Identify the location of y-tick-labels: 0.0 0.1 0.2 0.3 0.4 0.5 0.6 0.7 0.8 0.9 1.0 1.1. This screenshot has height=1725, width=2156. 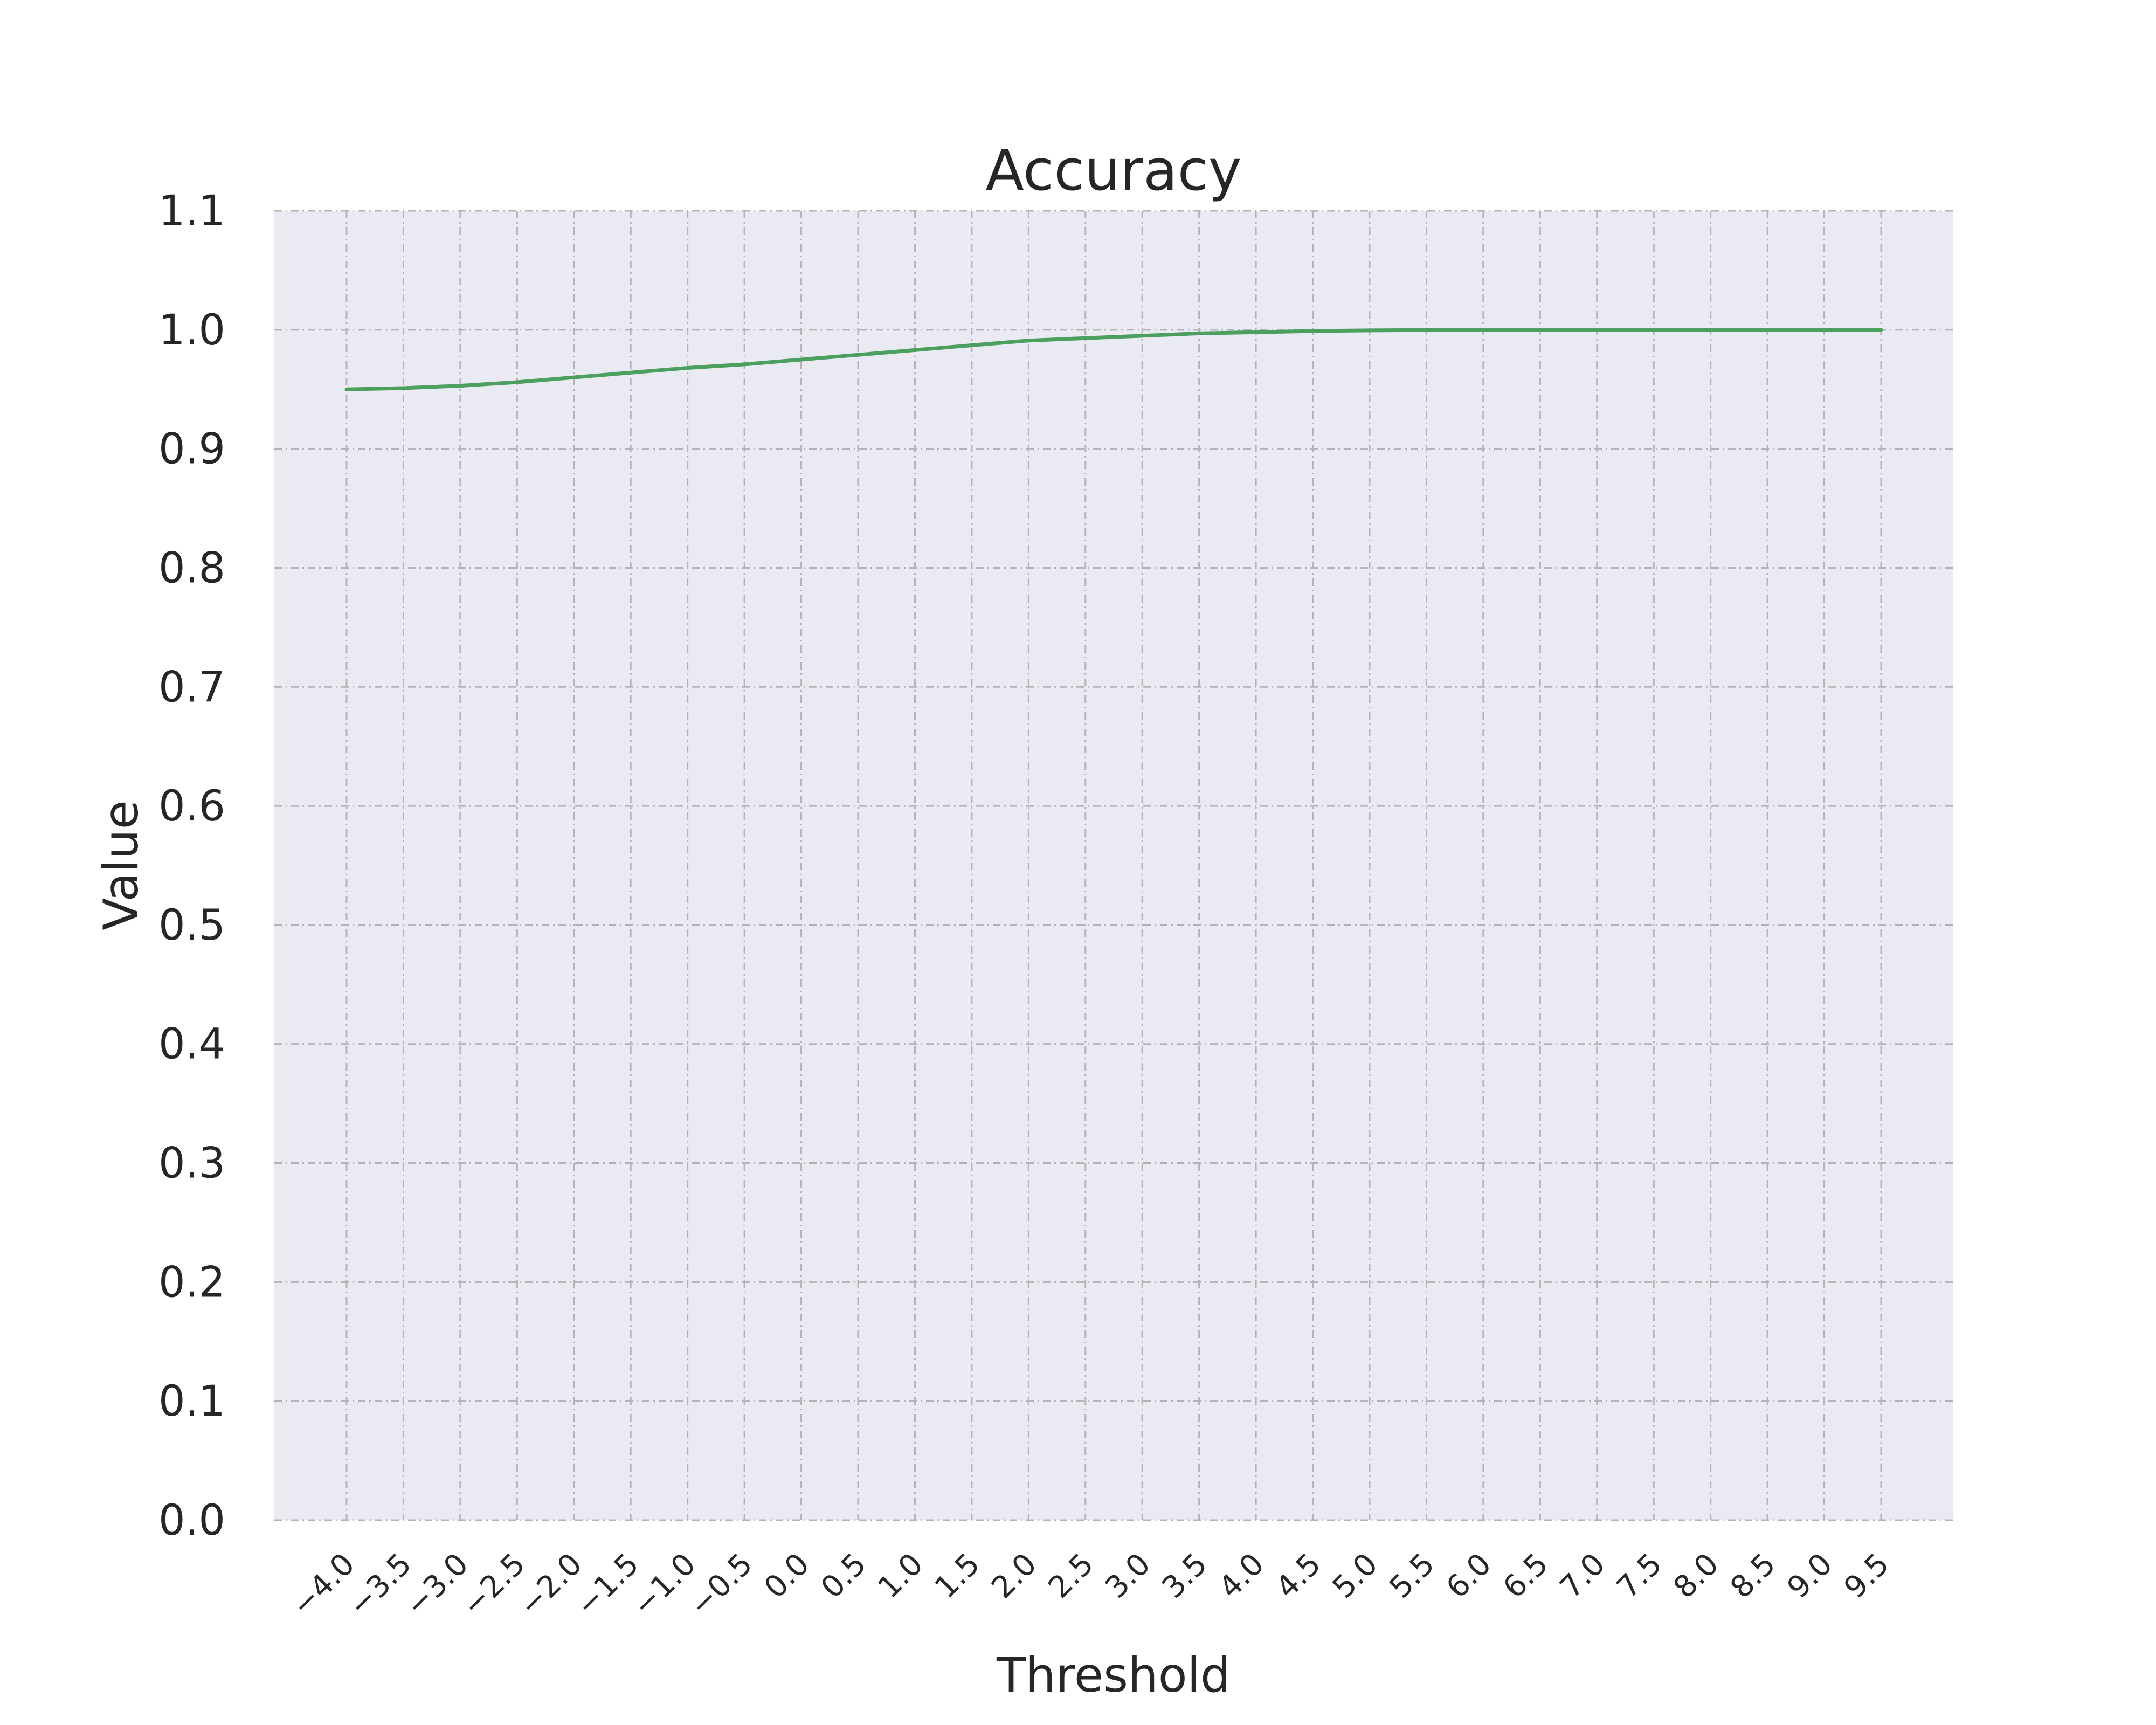
(191, 866).